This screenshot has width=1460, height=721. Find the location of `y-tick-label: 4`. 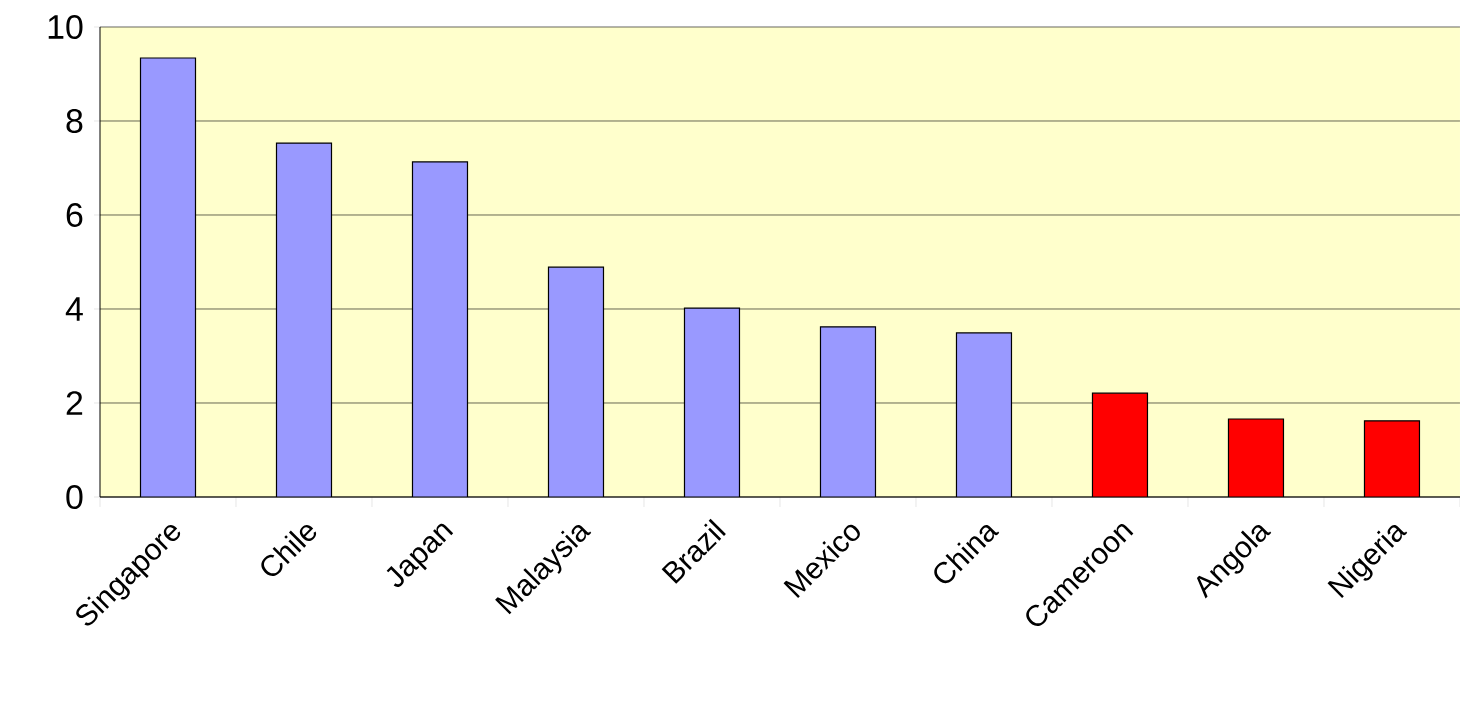

y-tick-label: 4 is located at coordinates (74, 309).